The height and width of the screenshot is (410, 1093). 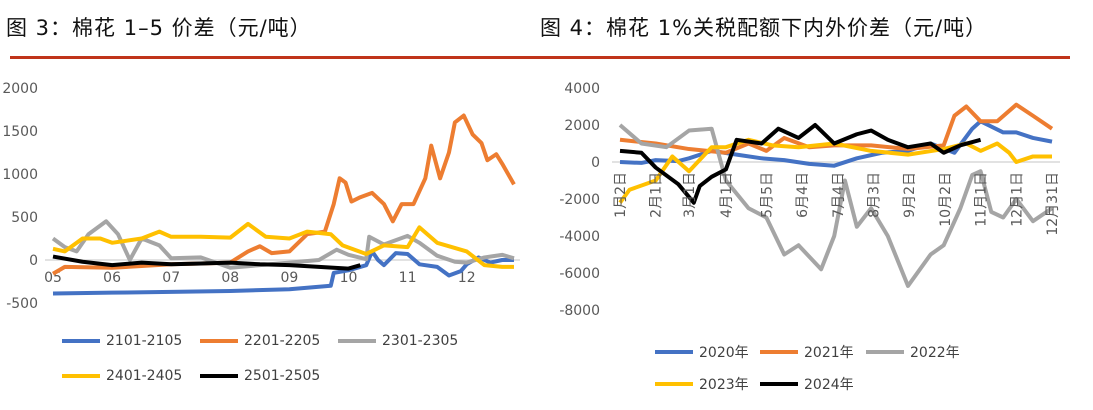 I want to click on x-tick-label: 7月4日, so click(x=839, y=195).